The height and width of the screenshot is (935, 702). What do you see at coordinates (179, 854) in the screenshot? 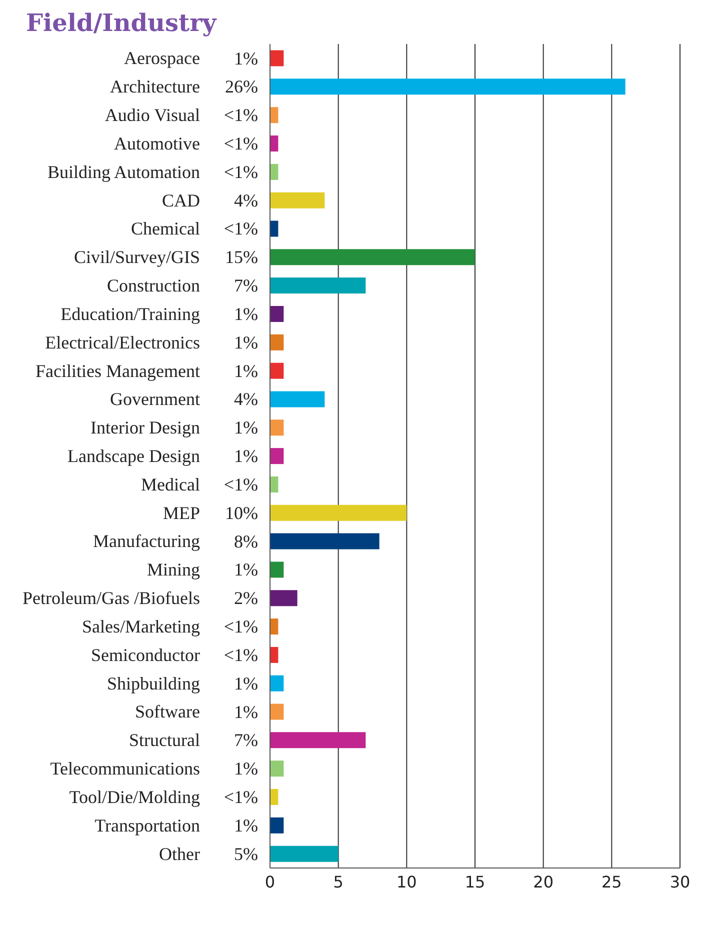
I see `y-tick-label: Other` at bounding box center [179, 854].